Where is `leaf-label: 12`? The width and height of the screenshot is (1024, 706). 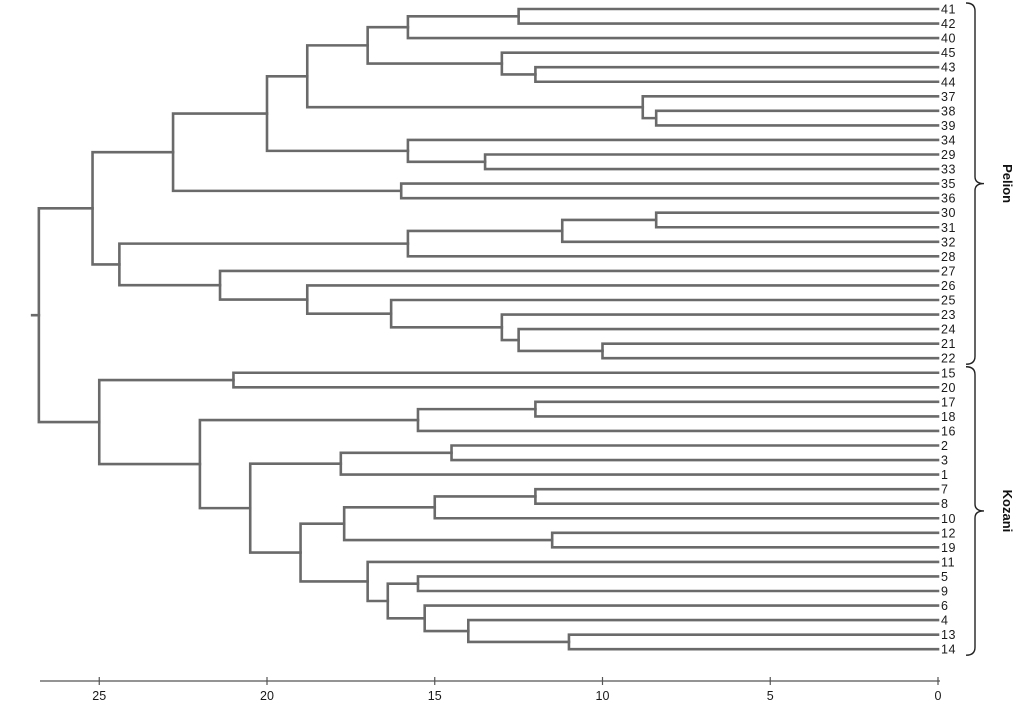 leaf-label: 12 is located at coordinates (948, 533).